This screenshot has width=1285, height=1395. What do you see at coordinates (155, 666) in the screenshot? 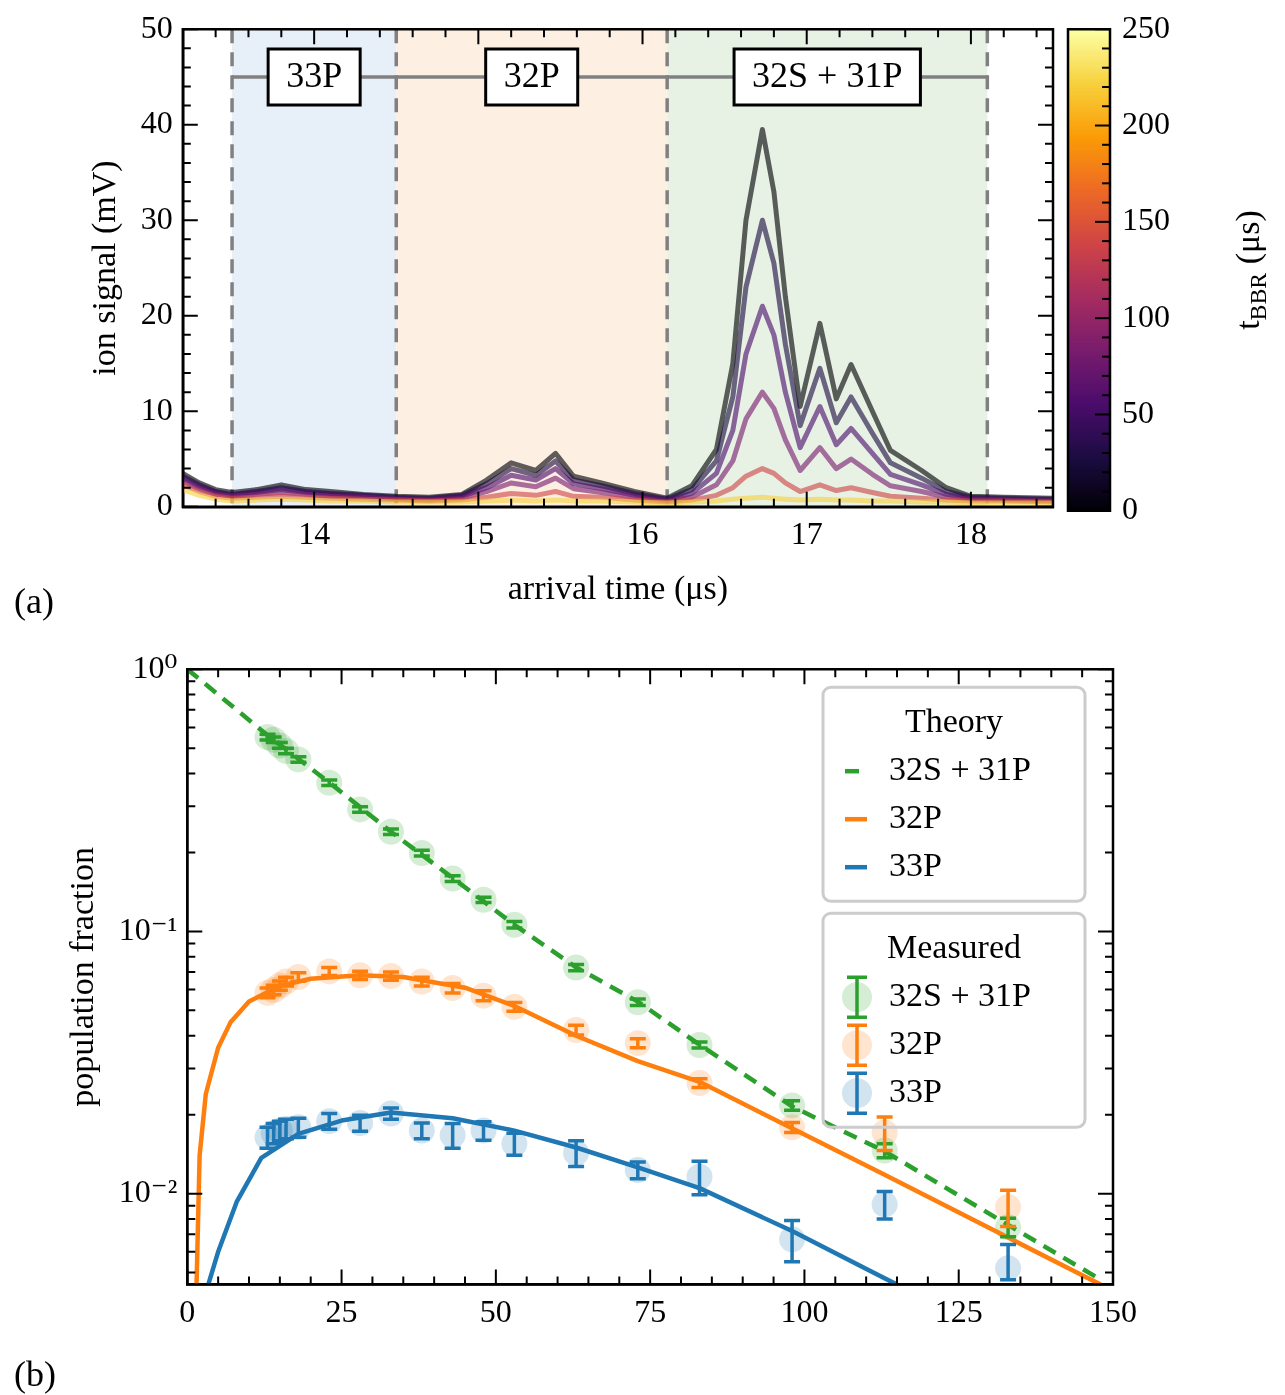
I see `y-tick-label: 10⁰` at bounding box center [155, 666].